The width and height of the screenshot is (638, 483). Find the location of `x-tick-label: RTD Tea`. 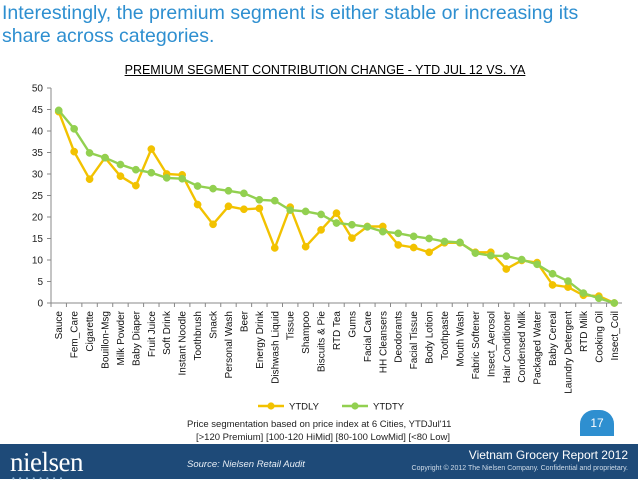

x-tick-label: RTD Tea is located at coordinates (337, 331).